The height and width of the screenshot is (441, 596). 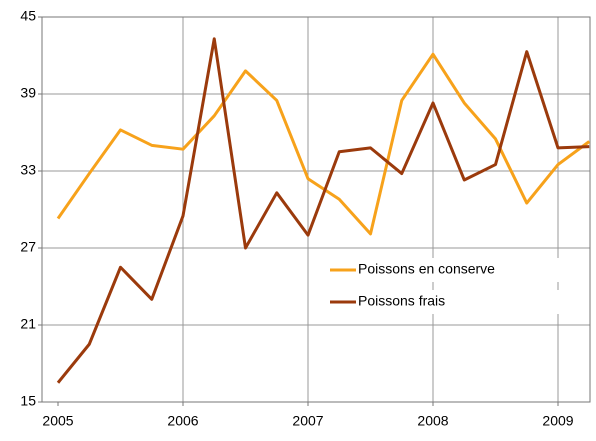 I want to click on legend-label: Poissons frais, so click(x=401, y=301).